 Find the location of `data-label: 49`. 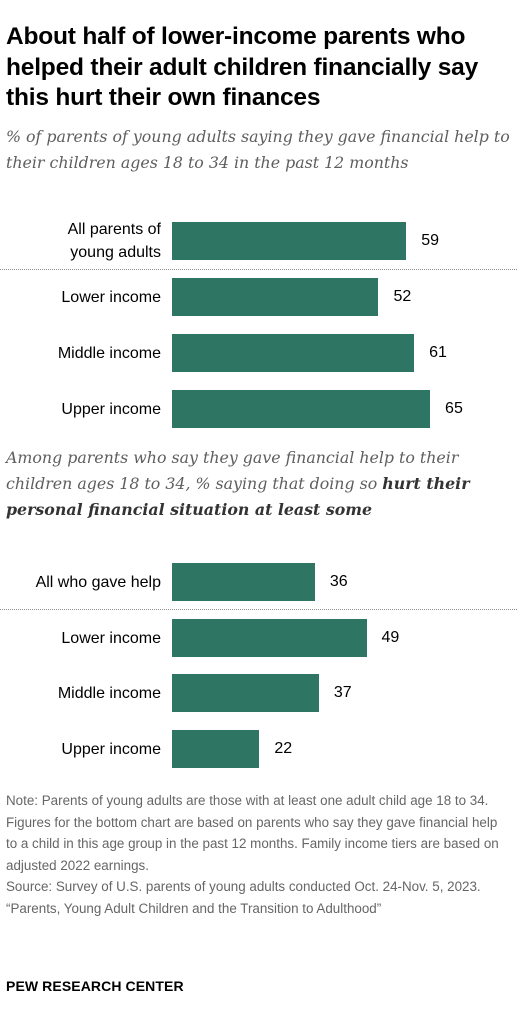

data-label: 49 is located at coordinates (390, 637).